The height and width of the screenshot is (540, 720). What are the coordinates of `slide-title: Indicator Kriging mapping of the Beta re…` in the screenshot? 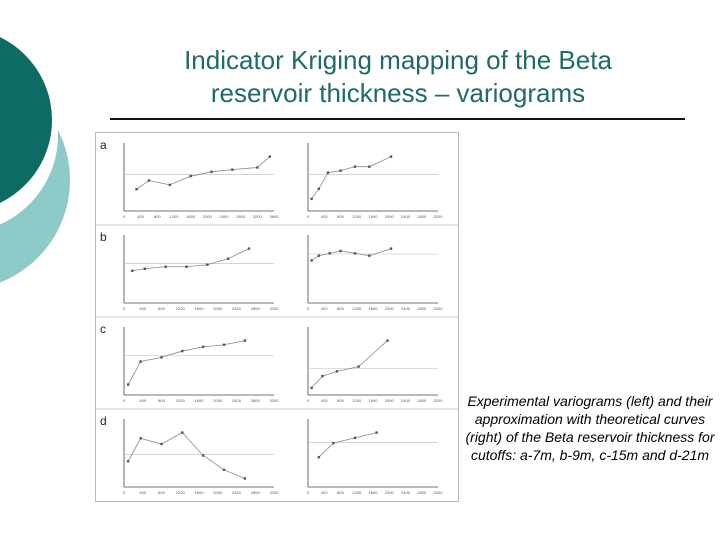 It's located at (398, 77).